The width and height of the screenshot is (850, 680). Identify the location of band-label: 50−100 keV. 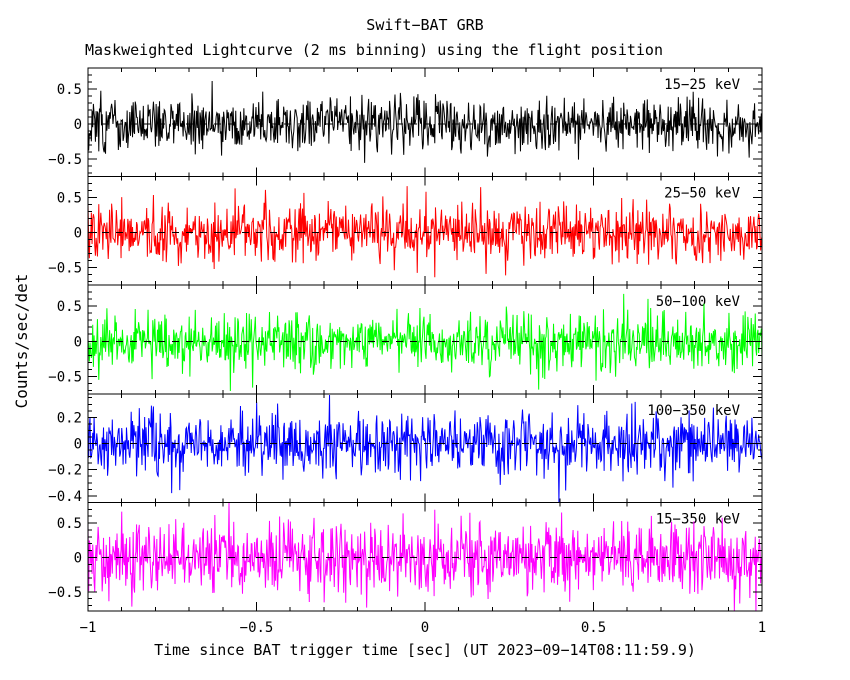
(698, 302).